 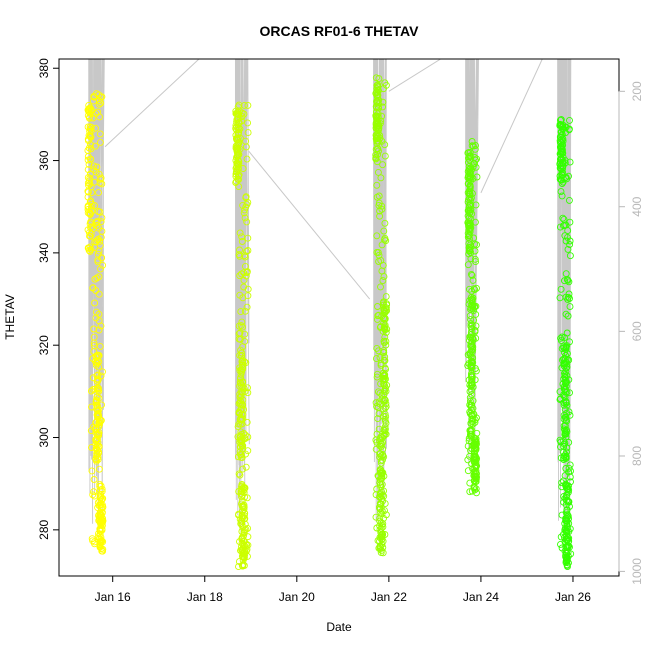 What do you see at coordinates (44, 160) in the screenshot?
I see `y-tick-label: 360` at bounding box center [44, 160].